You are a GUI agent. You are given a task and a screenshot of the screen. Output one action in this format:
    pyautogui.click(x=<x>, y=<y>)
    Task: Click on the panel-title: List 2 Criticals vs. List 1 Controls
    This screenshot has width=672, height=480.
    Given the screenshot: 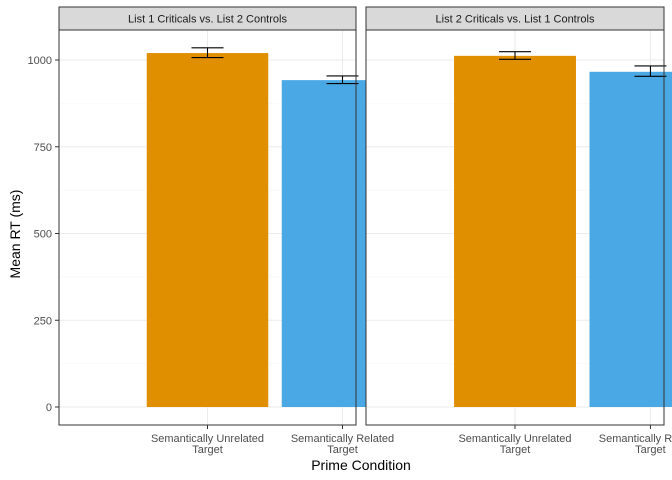 What is the action you would take?
    pyautogui.click(x=515, y=20)
    